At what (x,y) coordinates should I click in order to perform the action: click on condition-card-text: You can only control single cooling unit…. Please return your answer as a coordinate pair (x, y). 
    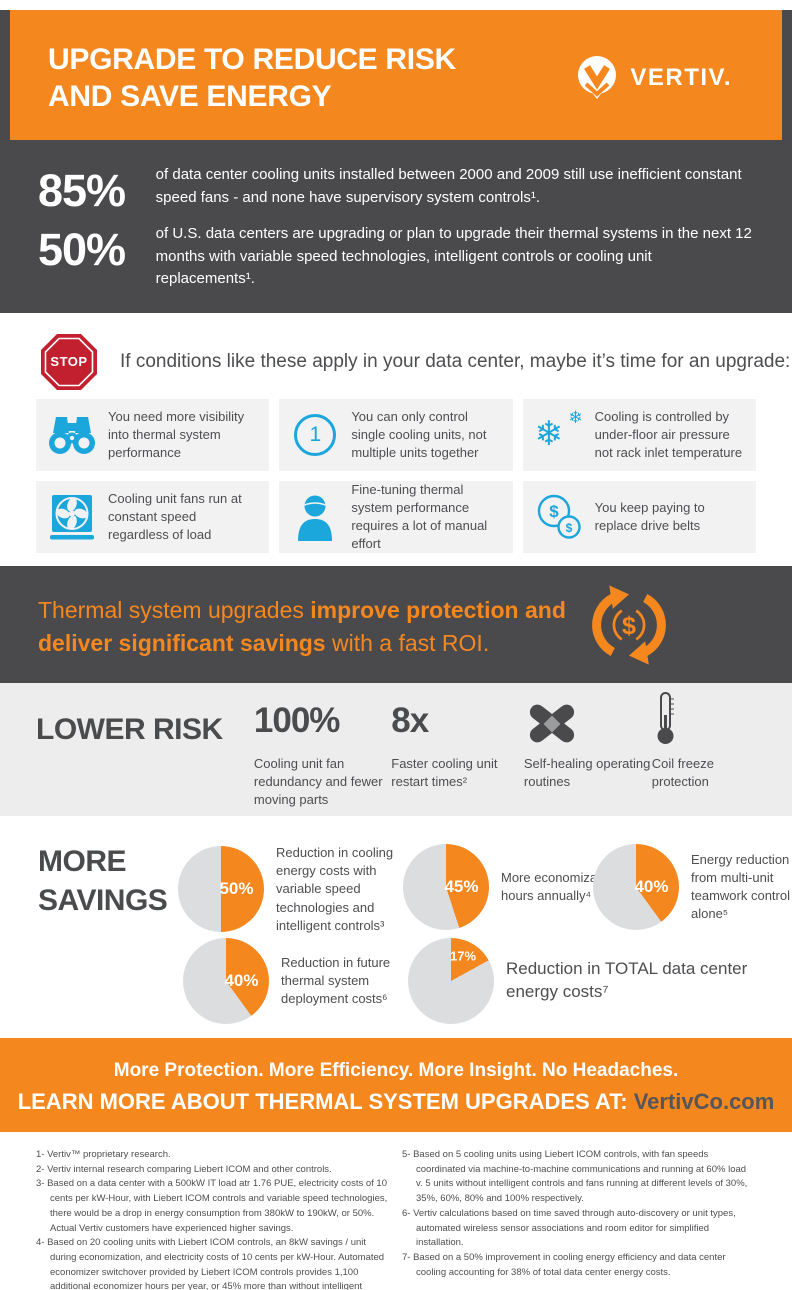
    Looking at the image, I should click on (419, 434).